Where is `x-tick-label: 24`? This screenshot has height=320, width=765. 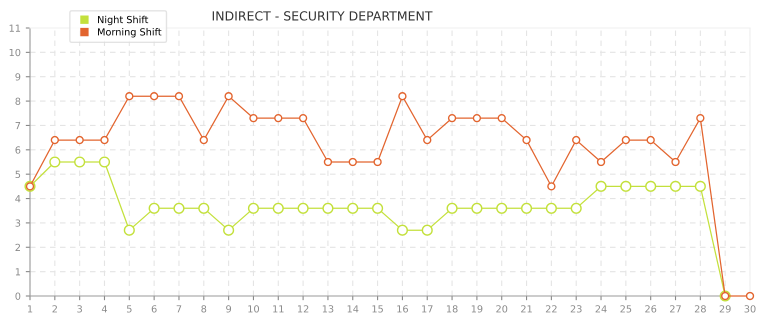 x-tick-label: 24 is located at coordinates (601, 308).